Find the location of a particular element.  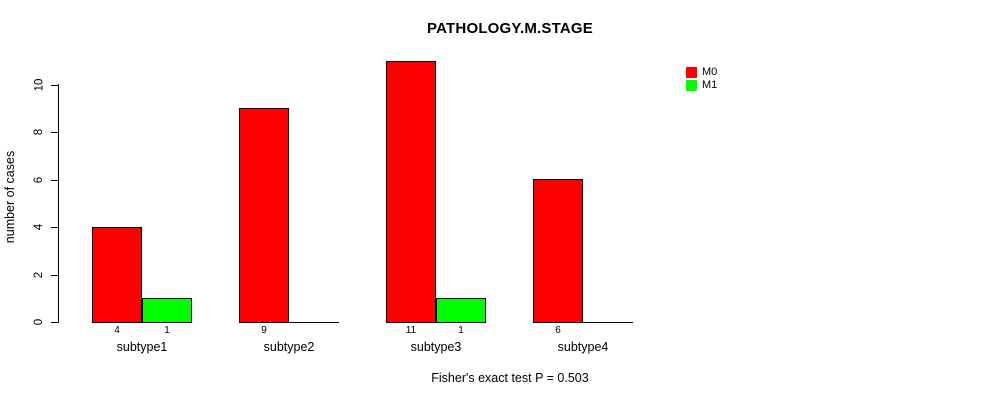

baseline-subtype2 is located at coordinates (289, 322).